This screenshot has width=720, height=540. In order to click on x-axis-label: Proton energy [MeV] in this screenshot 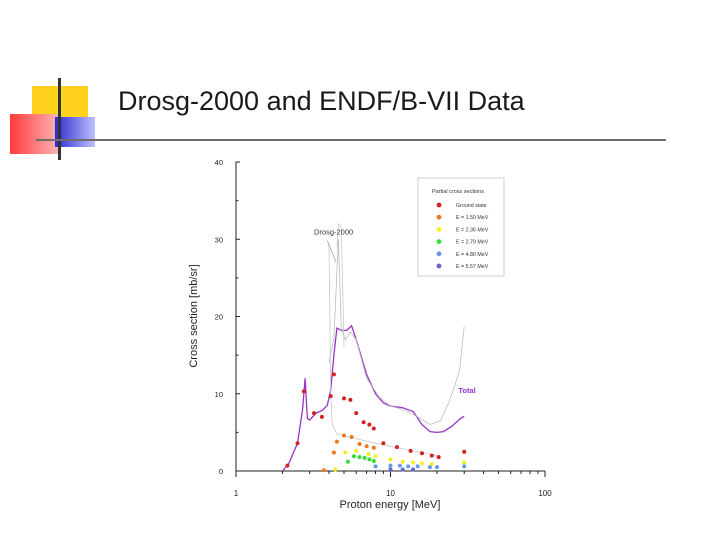, I will do `click(390, 505)`.